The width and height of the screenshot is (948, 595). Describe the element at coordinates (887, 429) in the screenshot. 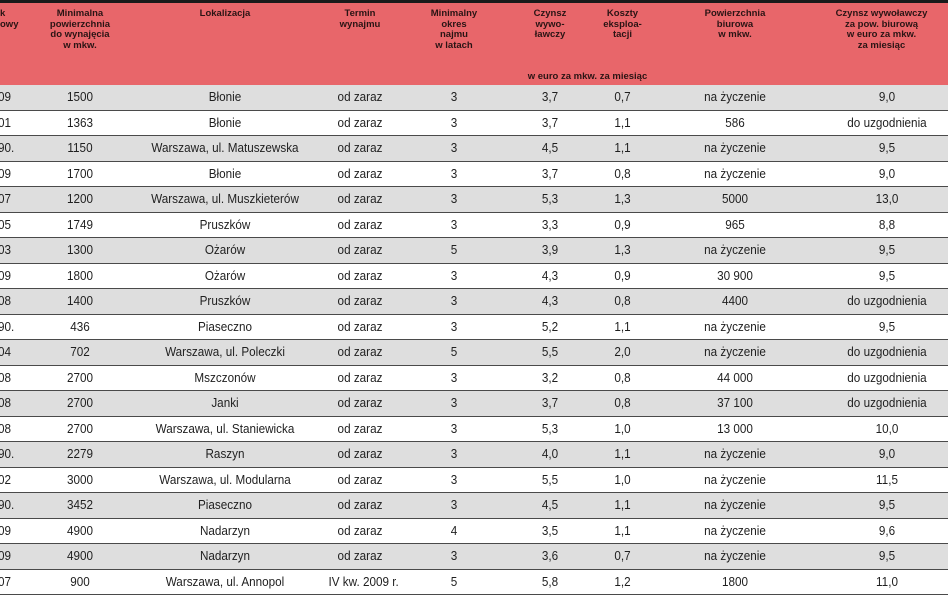

I see `cell-office-rent: 10,0` at that location.